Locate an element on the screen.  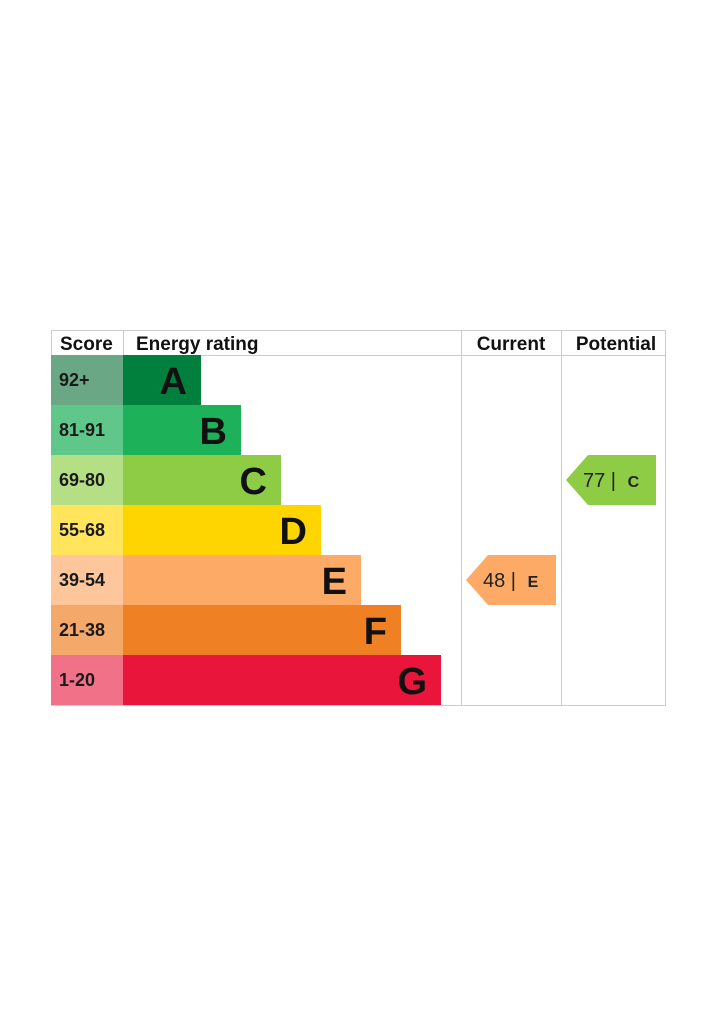
rating-letter: F is located at coordinates (375, 632).